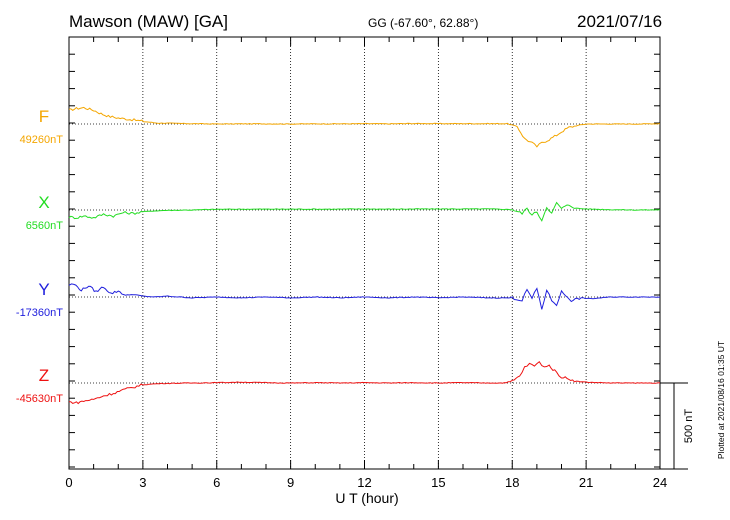 The height and width of the screenshot is (520, 730). I want to click on x-tick-label-21: 21, so click(586, 482).